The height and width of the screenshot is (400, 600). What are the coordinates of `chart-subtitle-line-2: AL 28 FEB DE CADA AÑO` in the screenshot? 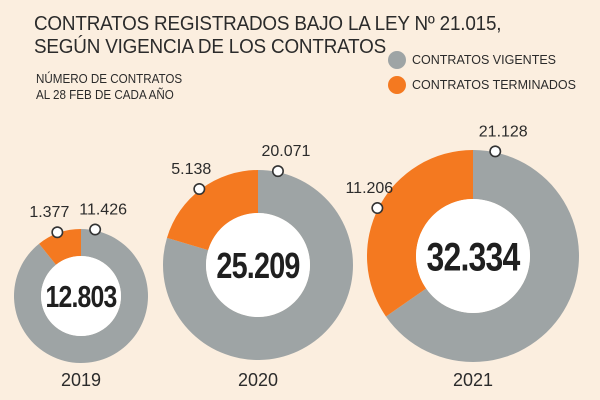 It's located at (105, 95).